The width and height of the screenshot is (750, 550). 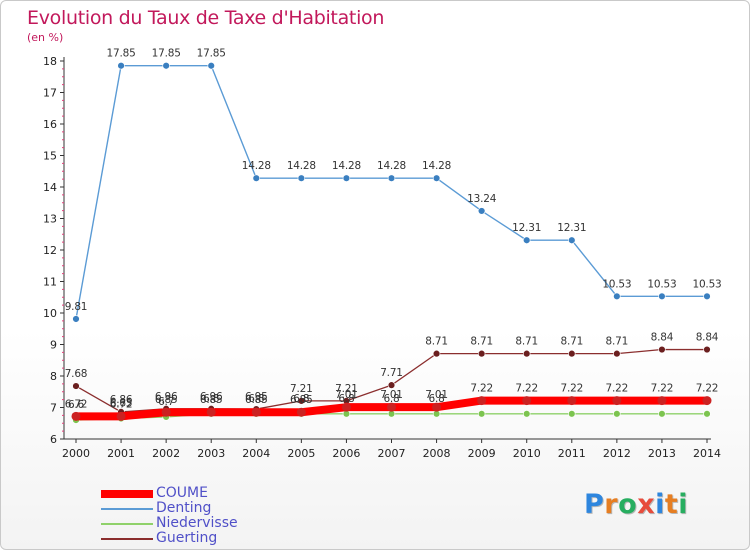 What do you see at coordinates (50, 93) in the screenshot?
I see `y-tick-label: 17` at bounding box center [50, 93].